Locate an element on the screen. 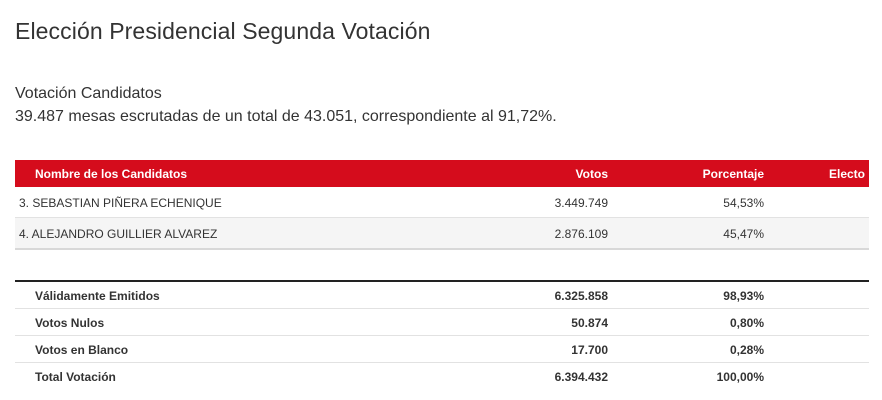 This screenshot has width=882, height=400. totals-label: Votos en Blanco is located at coordinates (82, 350).